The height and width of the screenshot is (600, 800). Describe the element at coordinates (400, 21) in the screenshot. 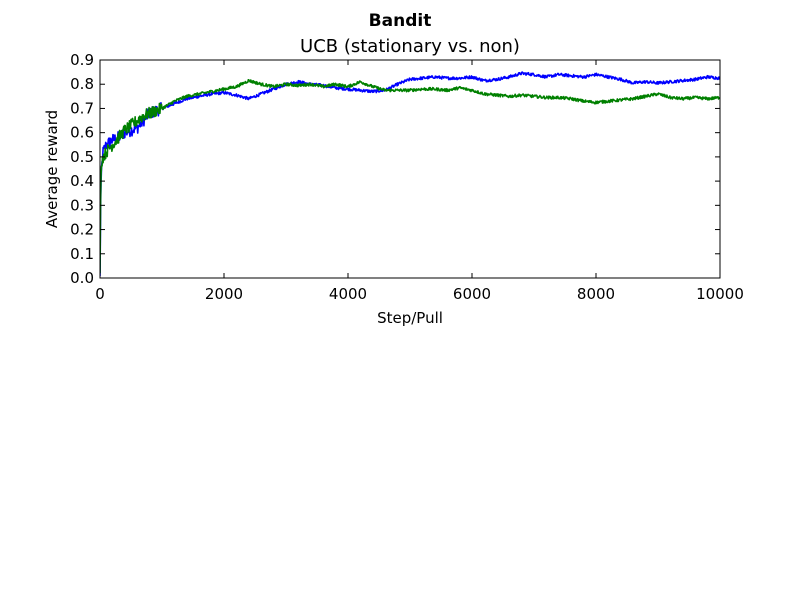

I see `figure-suptitle: Bandit` at that location.